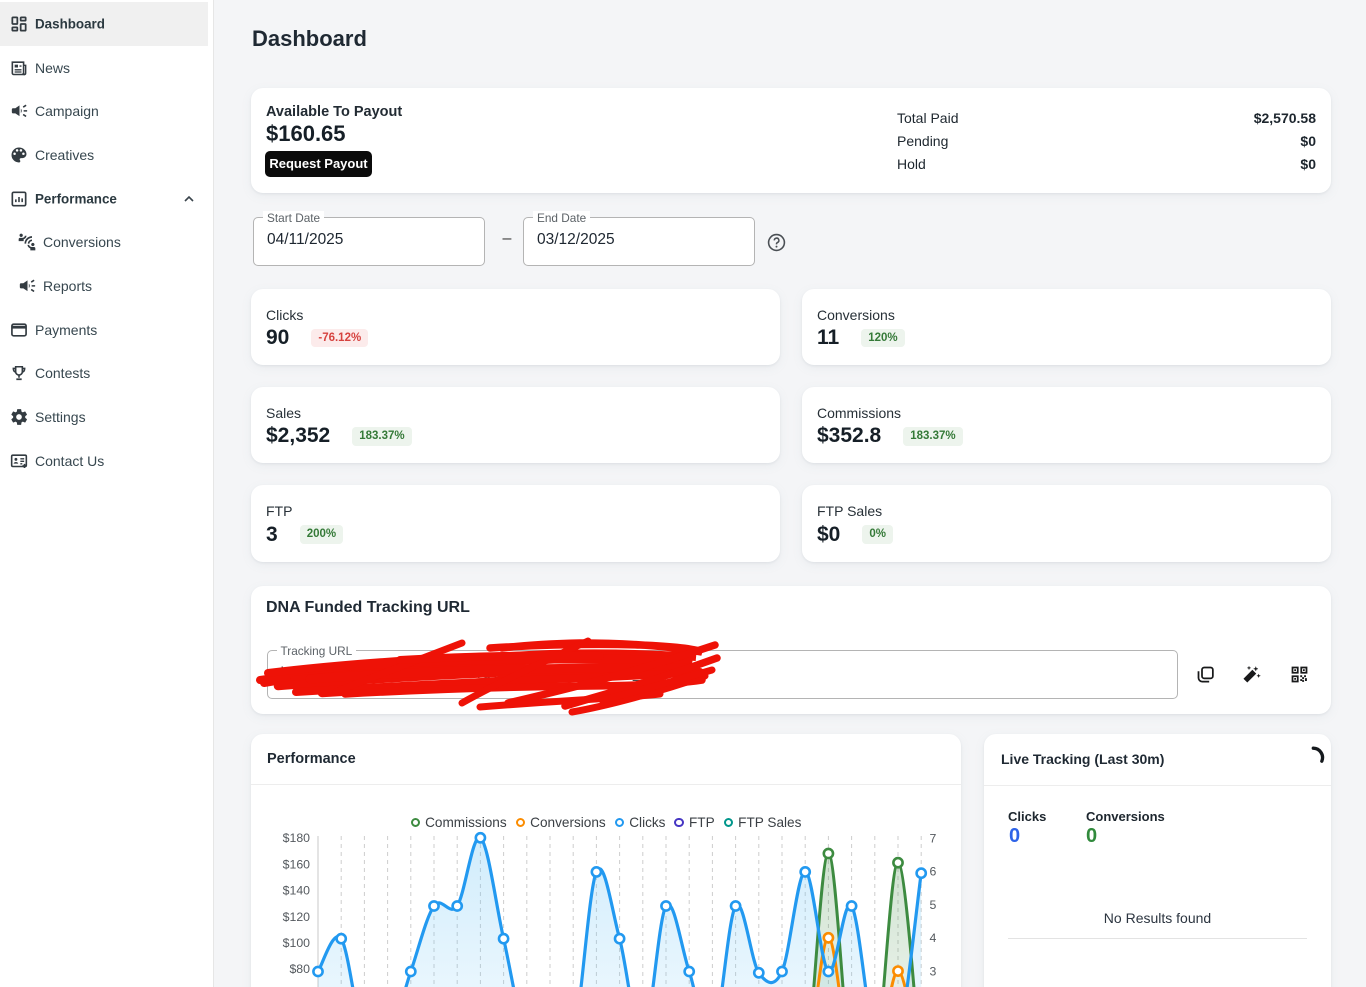 This screenshot has width=1366, height=987. Describe the element at coordinates (933, 971) in the screenshot. I see `svg-text: 3` at that location.